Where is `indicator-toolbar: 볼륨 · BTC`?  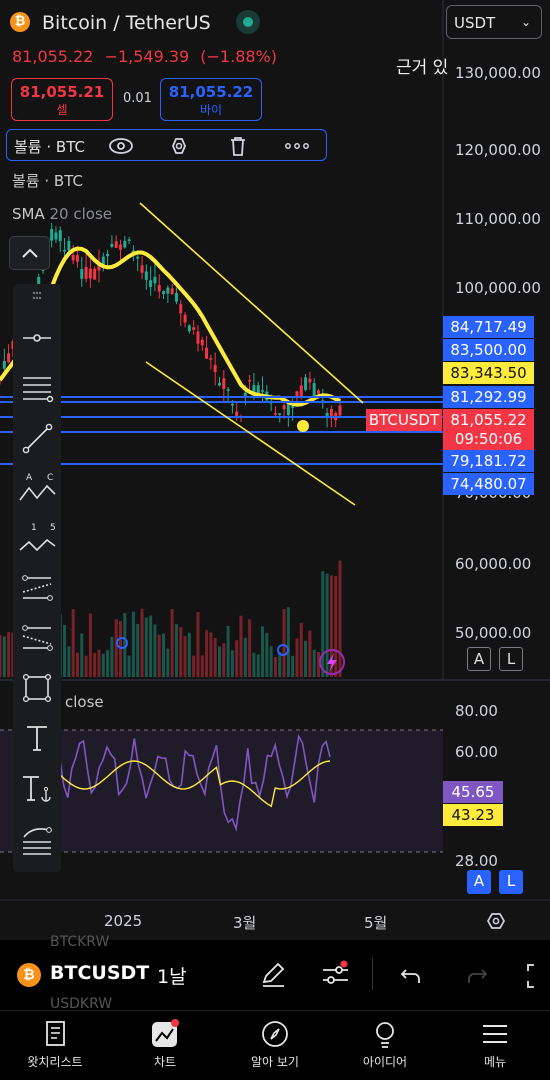 indicator-toolbar: 볼륨 · BTC is located at coordinates (166, 145).